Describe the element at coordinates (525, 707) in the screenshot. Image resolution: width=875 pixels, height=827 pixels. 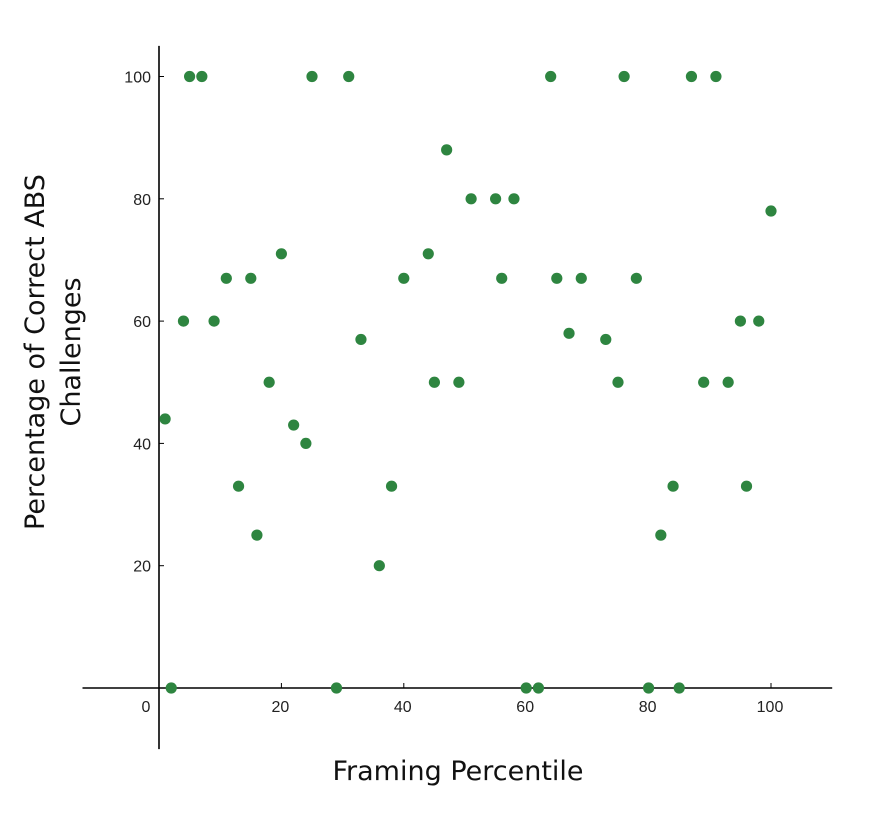
I see `x-tick-label: 60` at that location.